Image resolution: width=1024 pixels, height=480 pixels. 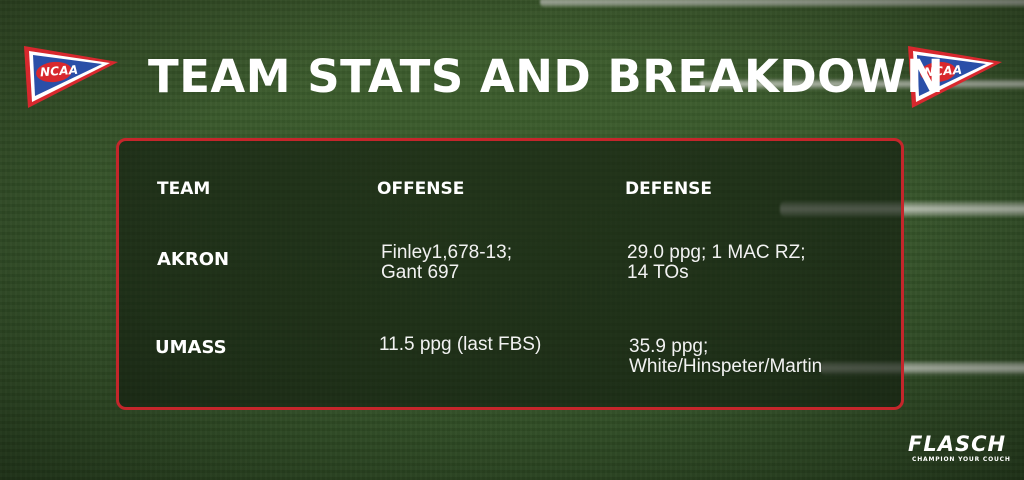 What do you see at coordinates (184, 189) in the screenshot?
I see `header-team: TEAM` at bounding box center [184, 189].